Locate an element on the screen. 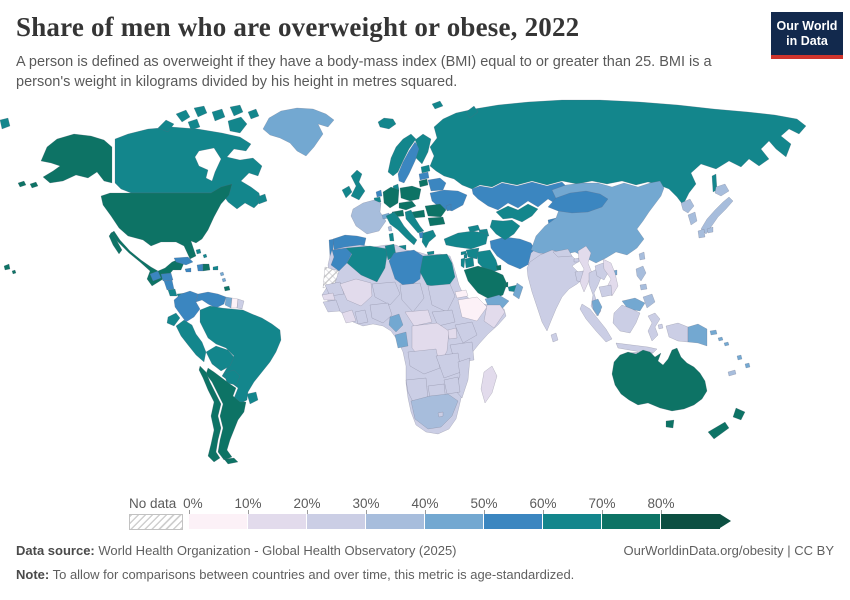 The width and height of the screenshot is (850, 600). country-papua-new-guinea-new-britain is located at coordinates (713, 332).